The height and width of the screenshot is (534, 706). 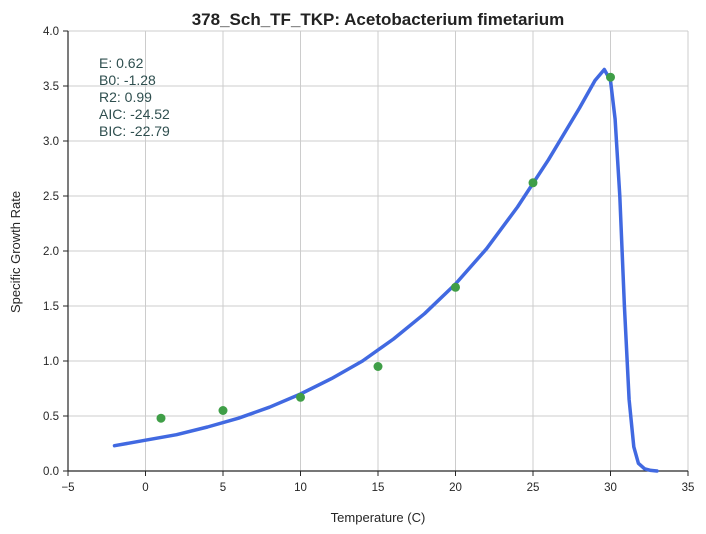 I want to click on x-tick-label: −5, so click(x=67, y=488).